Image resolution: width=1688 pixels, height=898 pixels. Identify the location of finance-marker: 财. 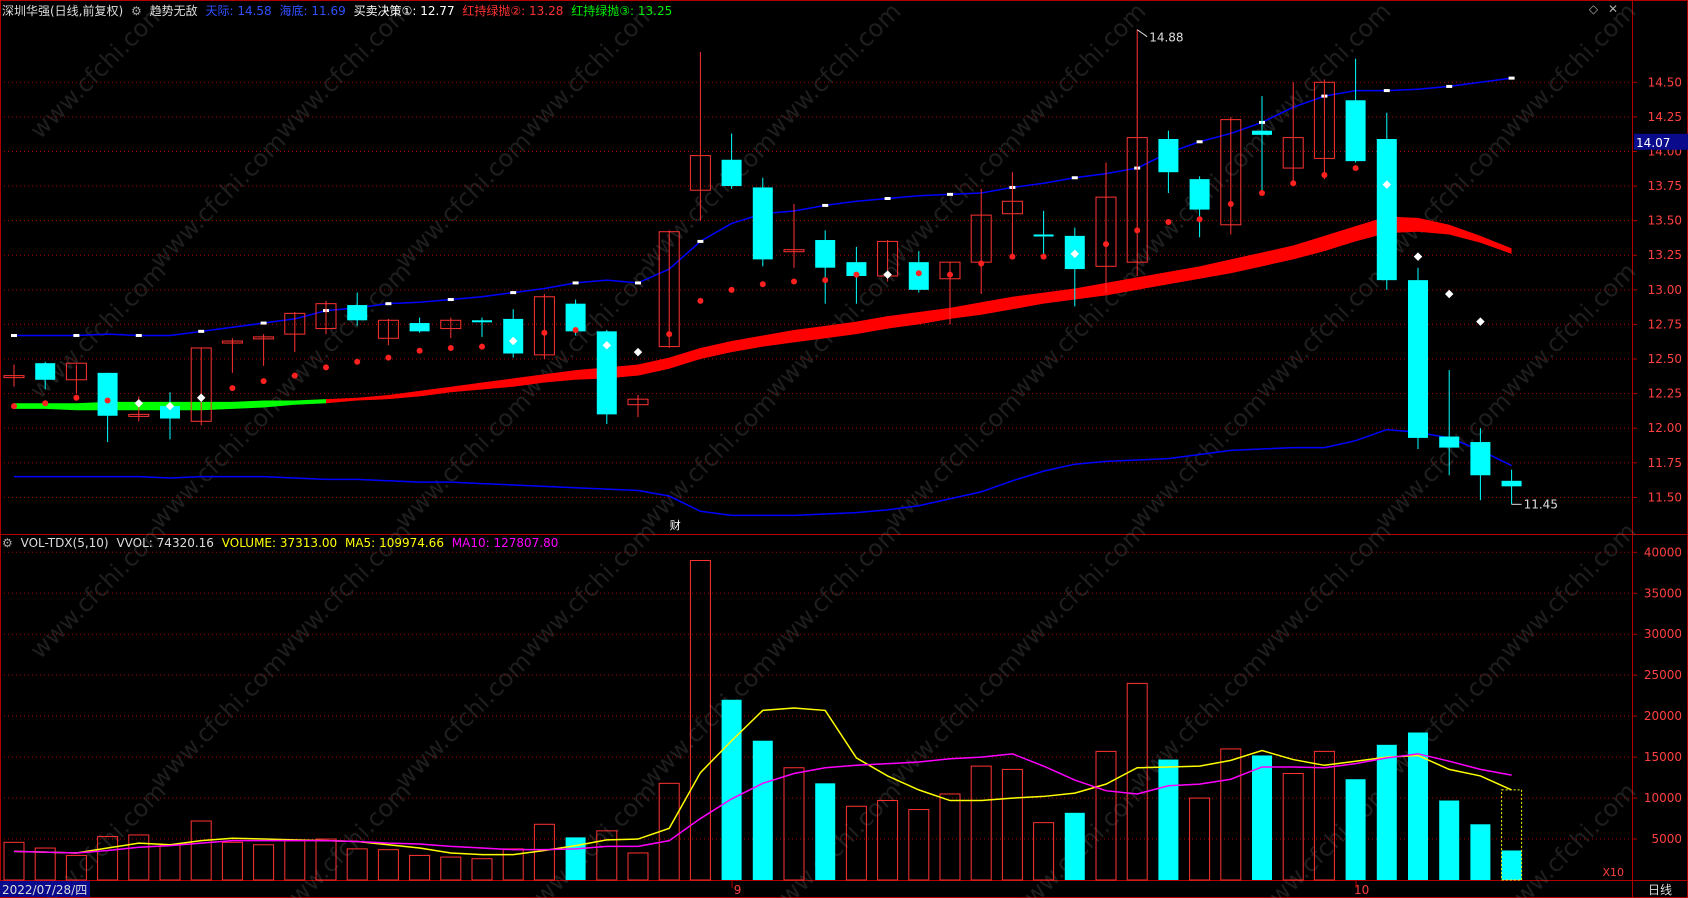
(675, 525).